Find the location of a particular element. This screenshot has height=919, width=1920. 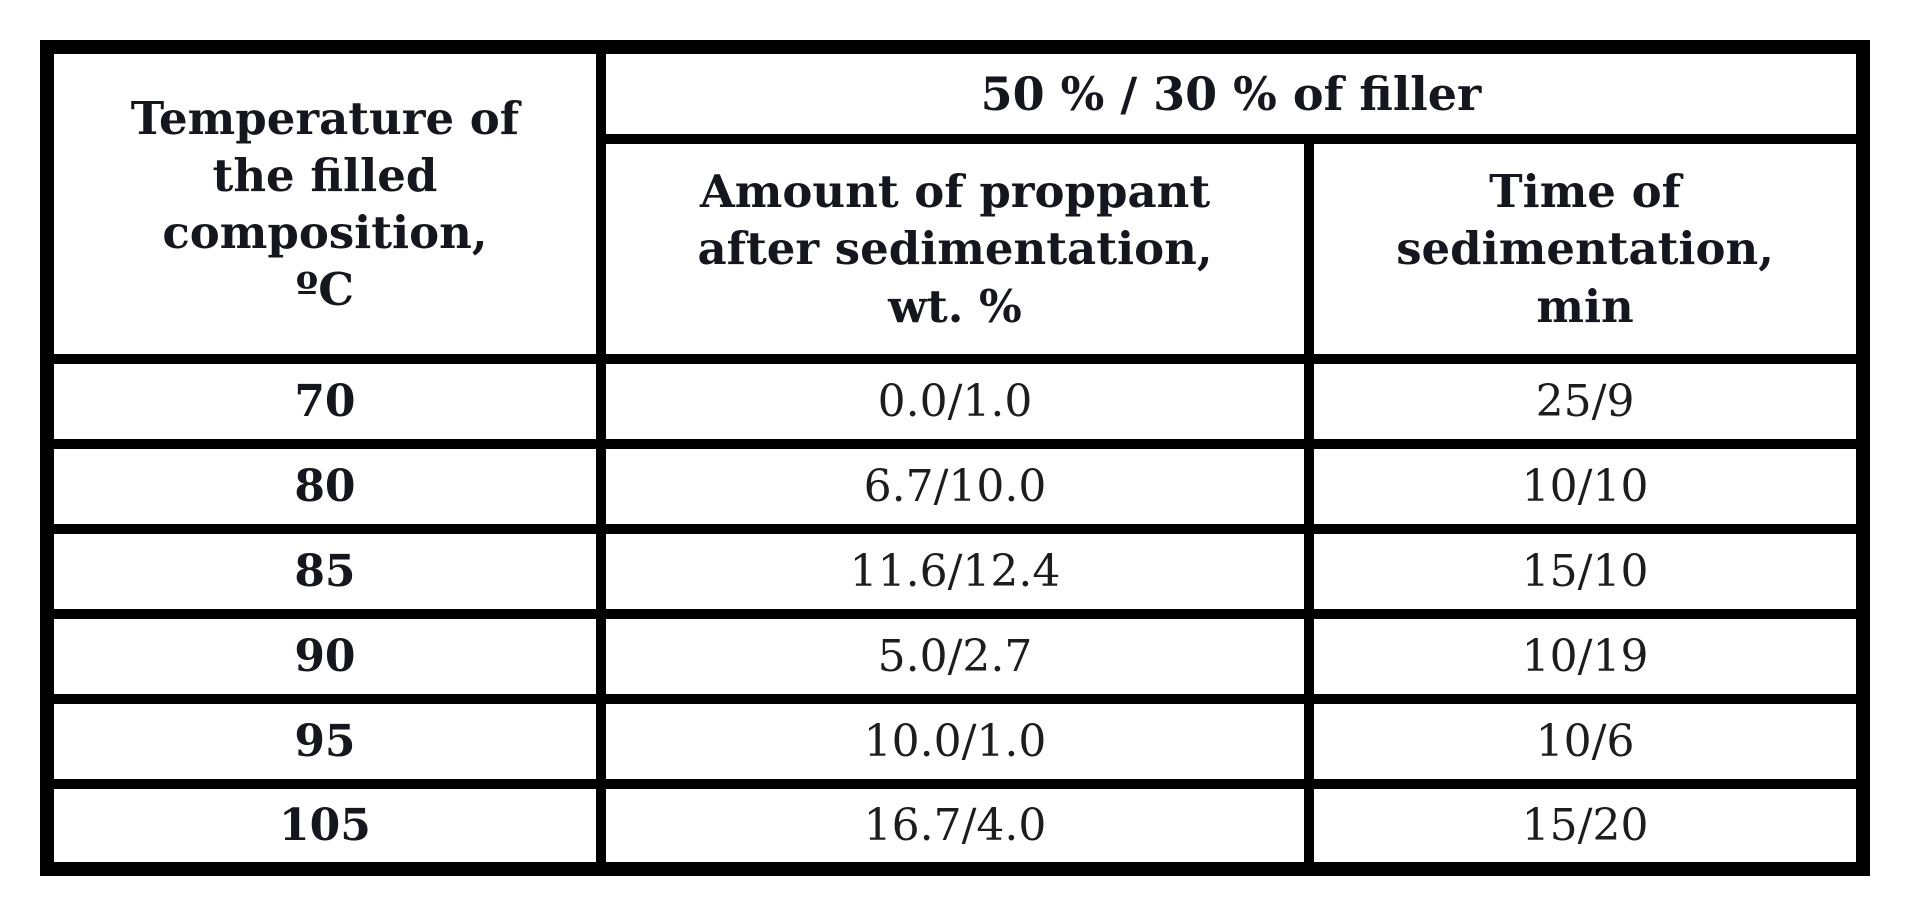

table-row: 70 0.0/1.0 25/9 is located at coordinates (955, 401).